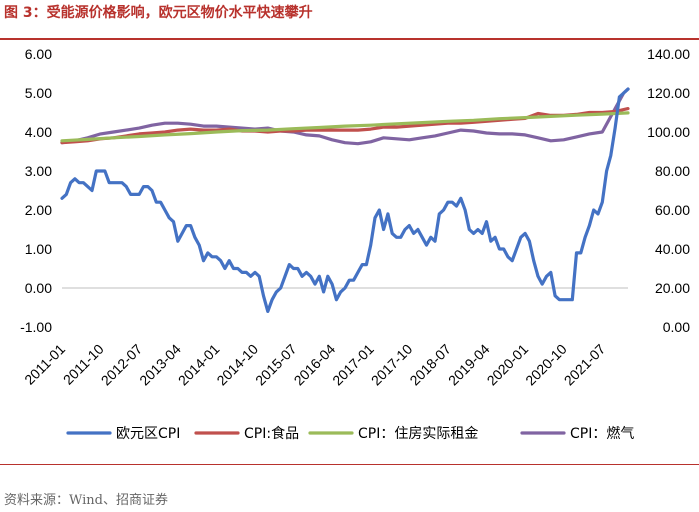 The width and height of the screenshot is (699, 512). I want to click on legend-label-3: CPI：燃气, so click(602, 433).